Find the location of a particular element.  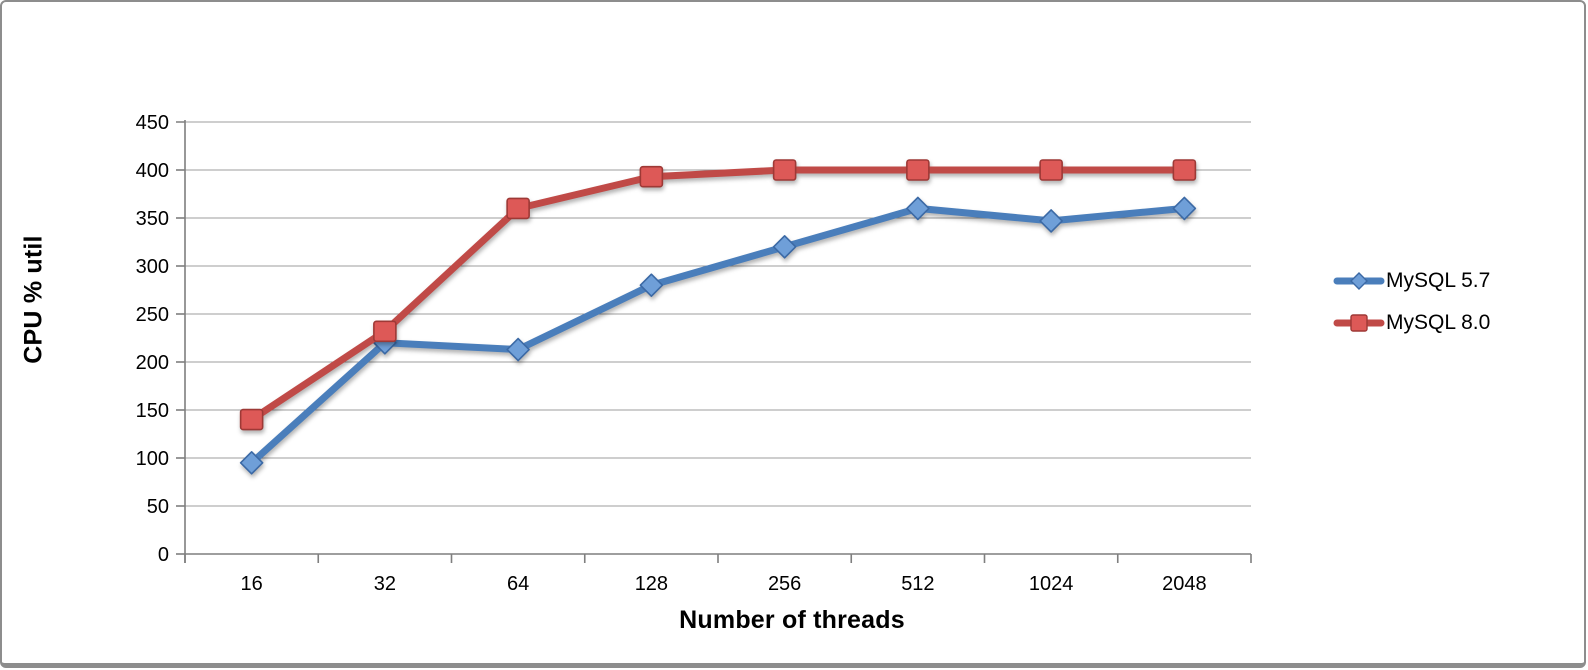

y-axis-tick-label: 400 is located at coordinates (152, 171).